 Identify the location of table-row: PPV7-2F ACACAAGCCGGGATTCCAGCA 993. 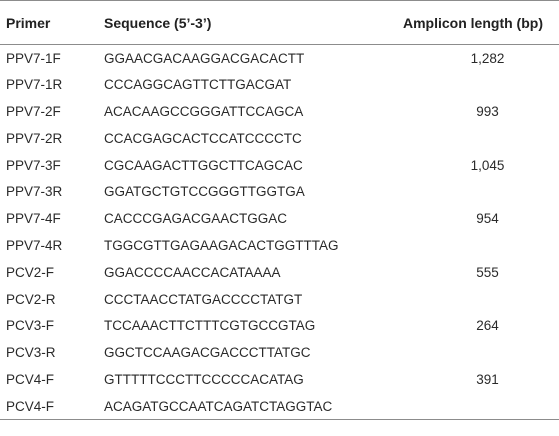
(279, 111).